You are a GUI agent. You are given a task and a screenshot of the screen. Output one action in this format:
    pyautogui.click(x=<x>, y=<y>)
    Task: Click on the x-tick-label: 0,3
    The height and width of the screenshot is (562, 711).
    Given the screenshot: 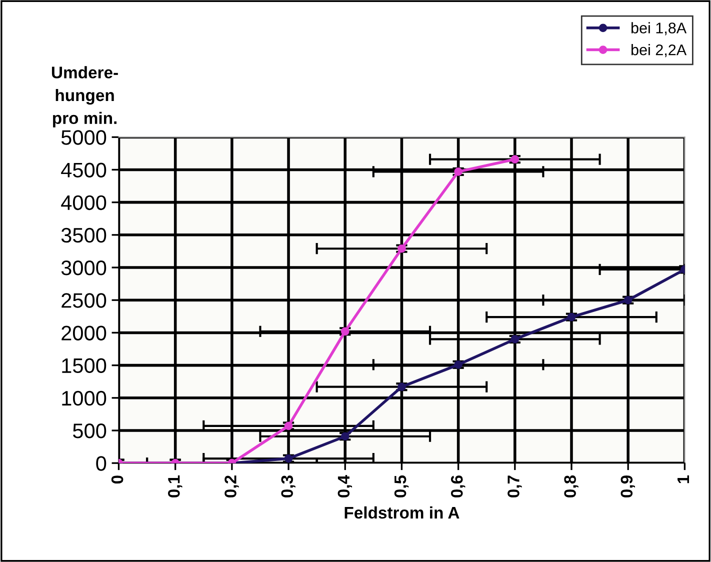 What is the action you would take?
    pyautogui.click(x=288, y=486)
    